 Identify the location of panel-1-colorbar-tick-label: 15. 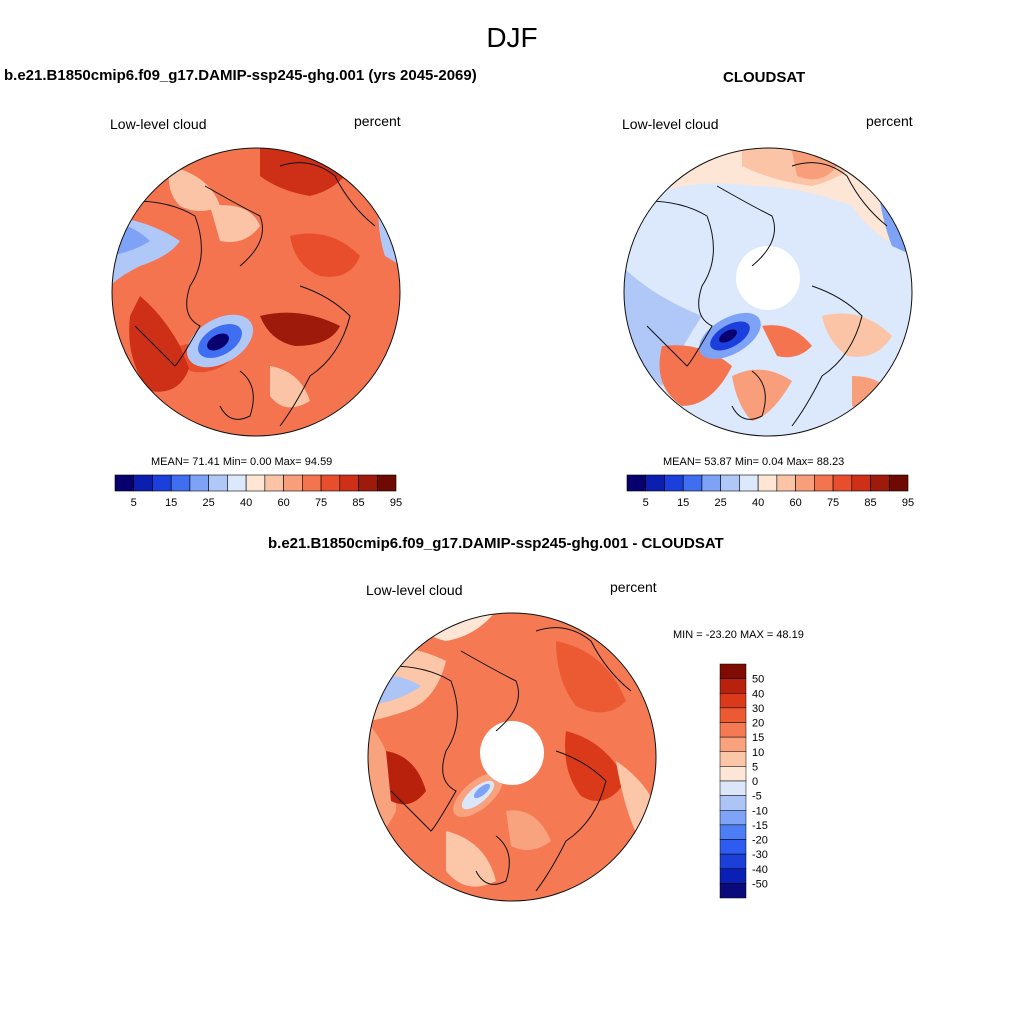
(171, 503).